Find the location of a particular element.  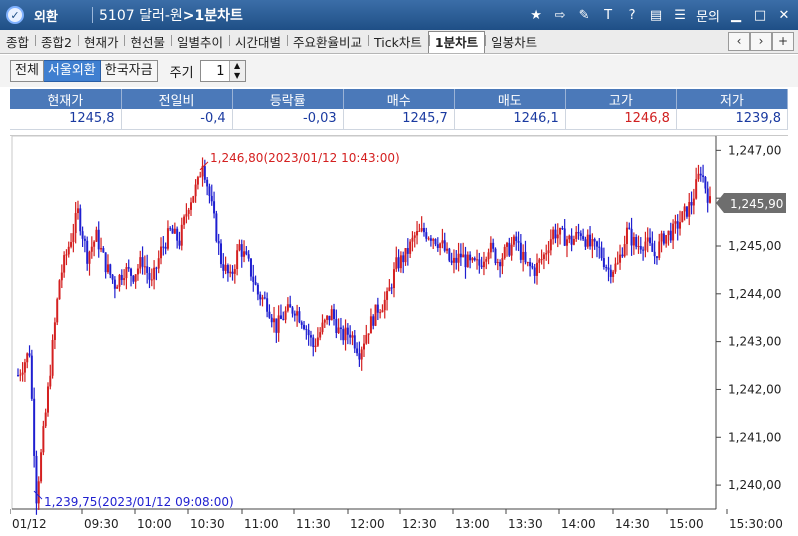

period-value: 1 is located at coordinates (220, 71).